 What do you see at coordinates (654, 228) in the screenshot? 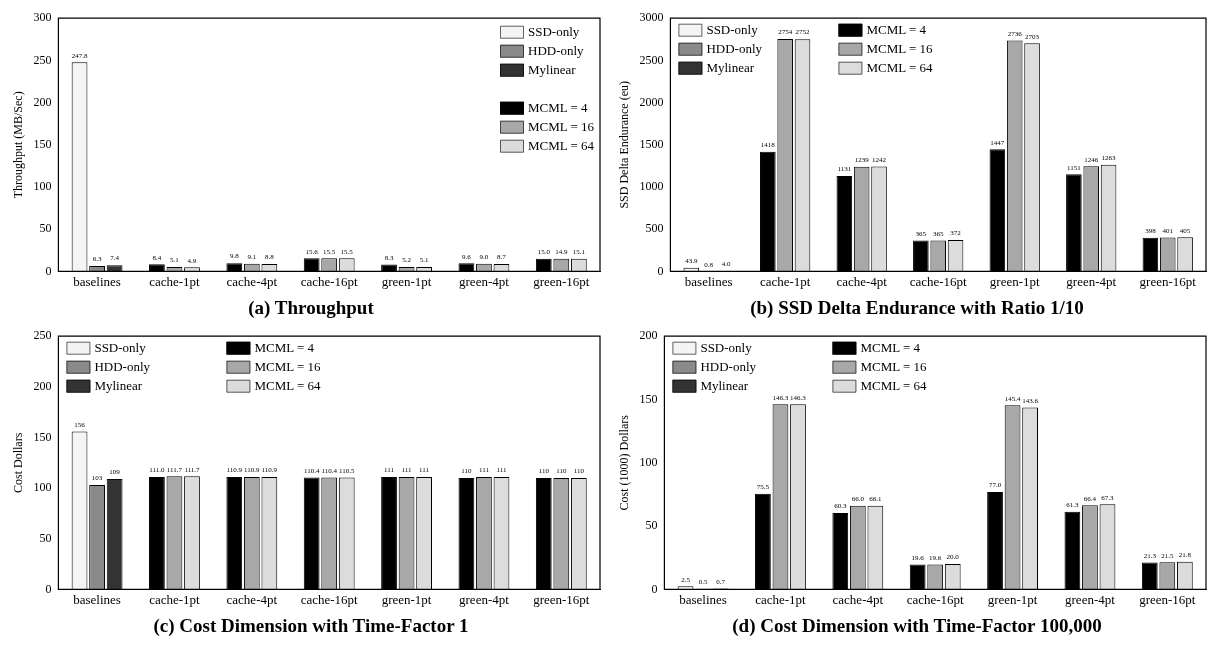
I see `y-tick-label: 500` at bounding box center [654, 228].